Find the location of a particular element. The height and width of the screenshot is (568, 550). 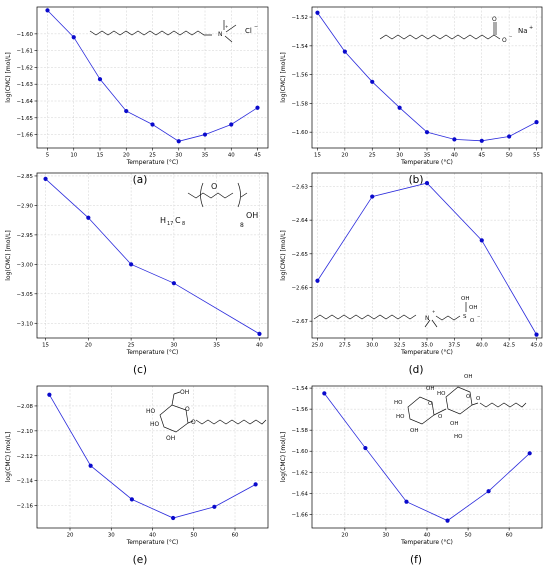

y-tick-label: −2.65 is located at coordinates (299, 255).